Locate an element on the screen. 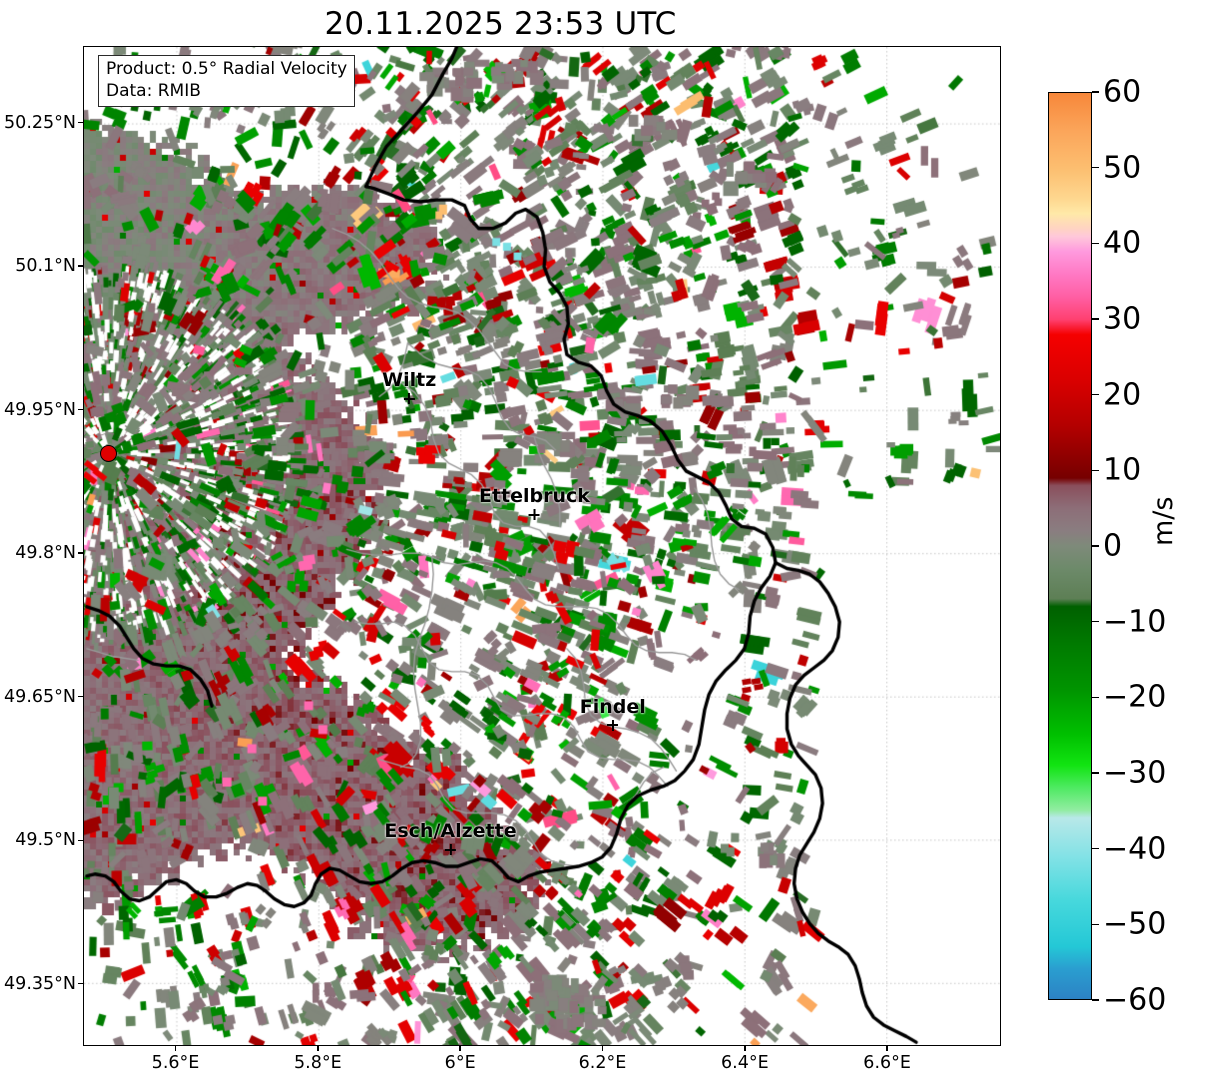  product-info-box: Product: 0.5° Radial Velocity Data: RMIB is located at coordinates (227, 81).